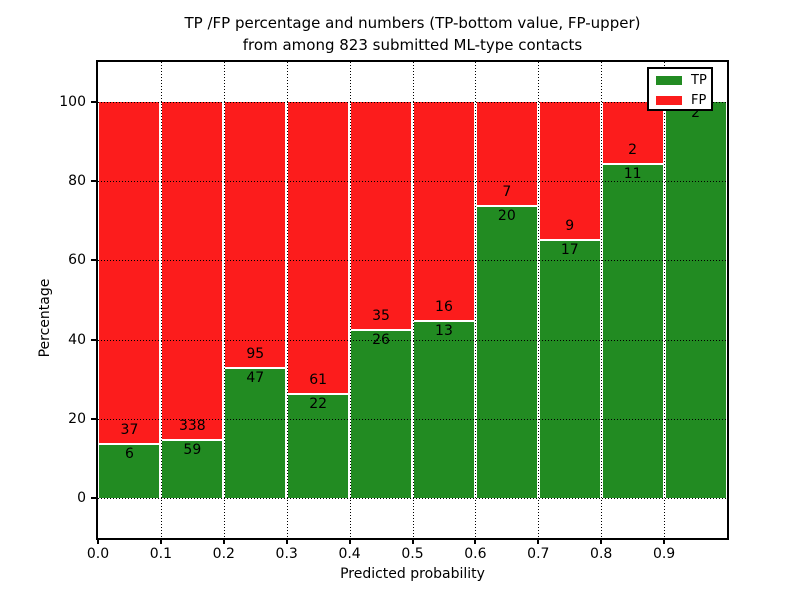  Describe the element at coordinates (444, 211) in the screenshot. I see `fp-bar-0.5-0.6` at that location.